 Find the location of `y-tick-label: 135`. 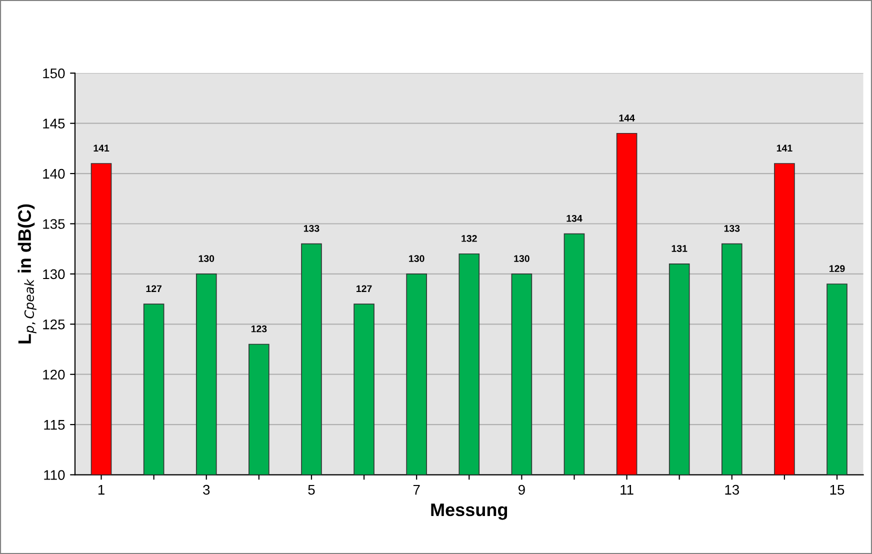

y-tick-label: 135 is located at coordinates (54, 224).